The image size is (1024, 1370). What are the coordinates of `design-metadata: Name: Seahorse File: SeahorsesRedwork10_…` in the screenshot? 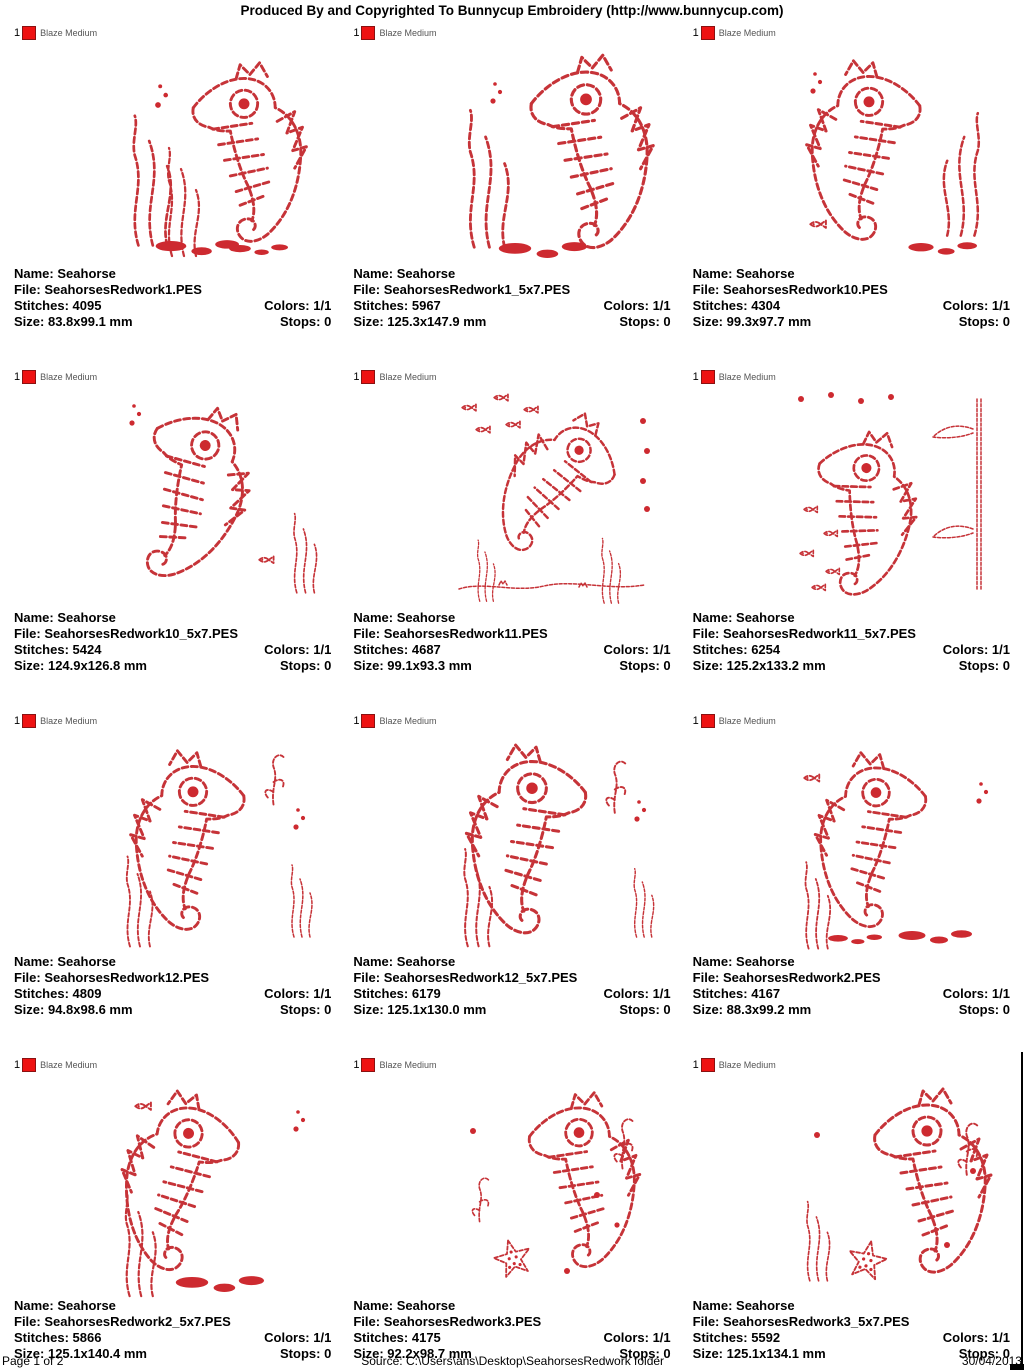 It's located at (172, 642).